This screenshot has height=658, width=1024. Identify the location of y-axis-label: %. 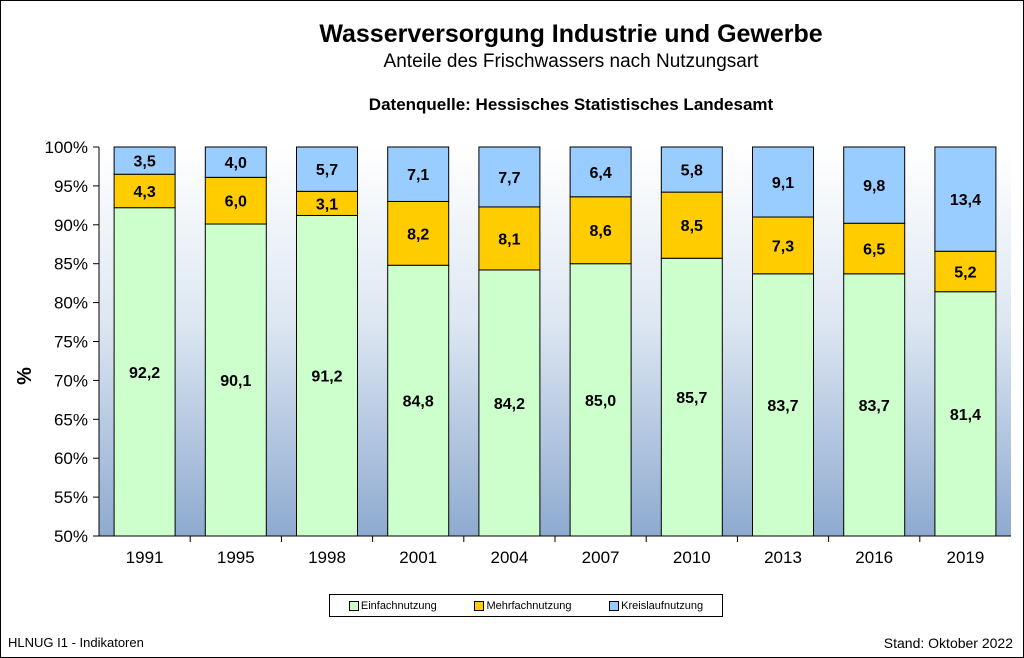
(25, 376).